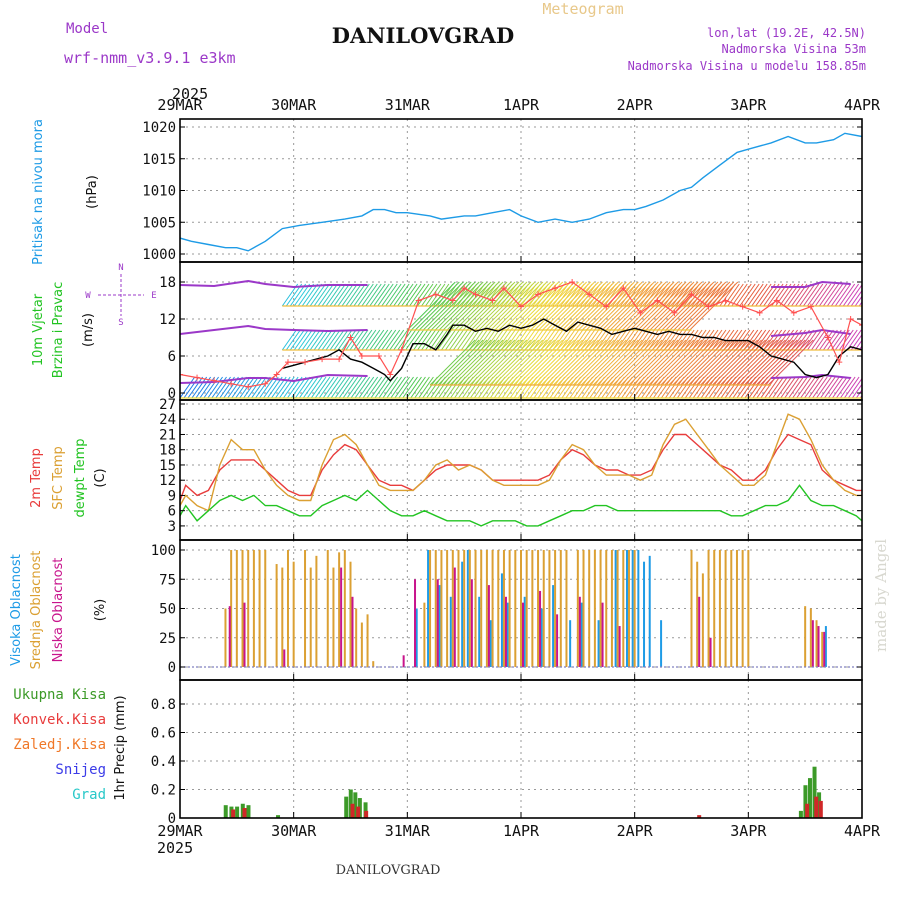 Image resolution: width=900 pixels, height=900 pixels. I want to click on y-tick-label: 9, so click(172, 496).